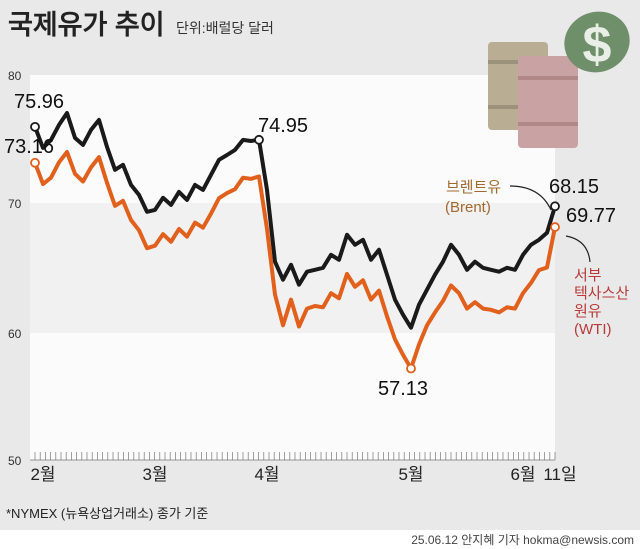  I want to click on y-tick-70: 70, so click(15, 204).